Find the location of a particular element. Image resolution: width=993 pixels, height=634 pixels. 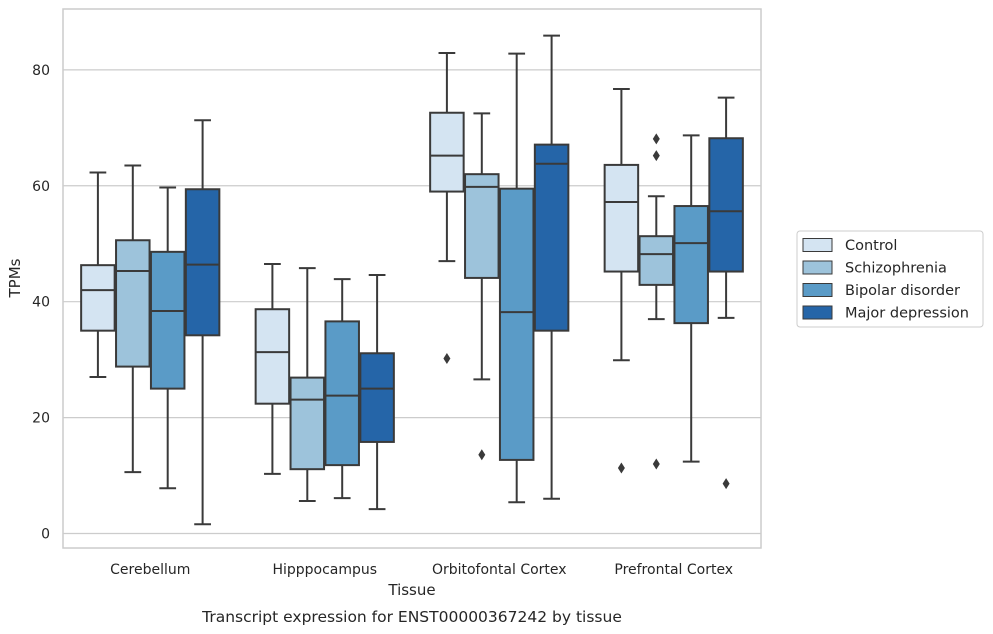

x-tick-label: Prefrontal Cortex is located at coordinates (673, 570).